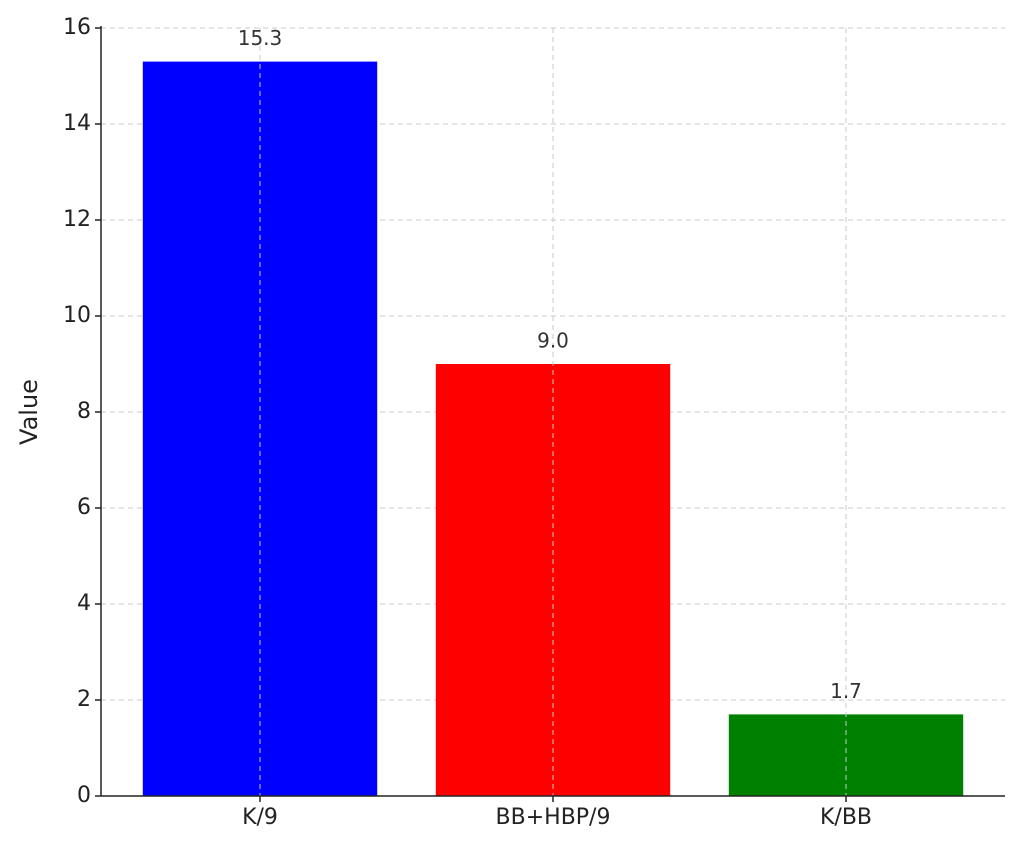 The image size is (1024, 850). I want to click on y-tick-label: 6, so click(84, 507).